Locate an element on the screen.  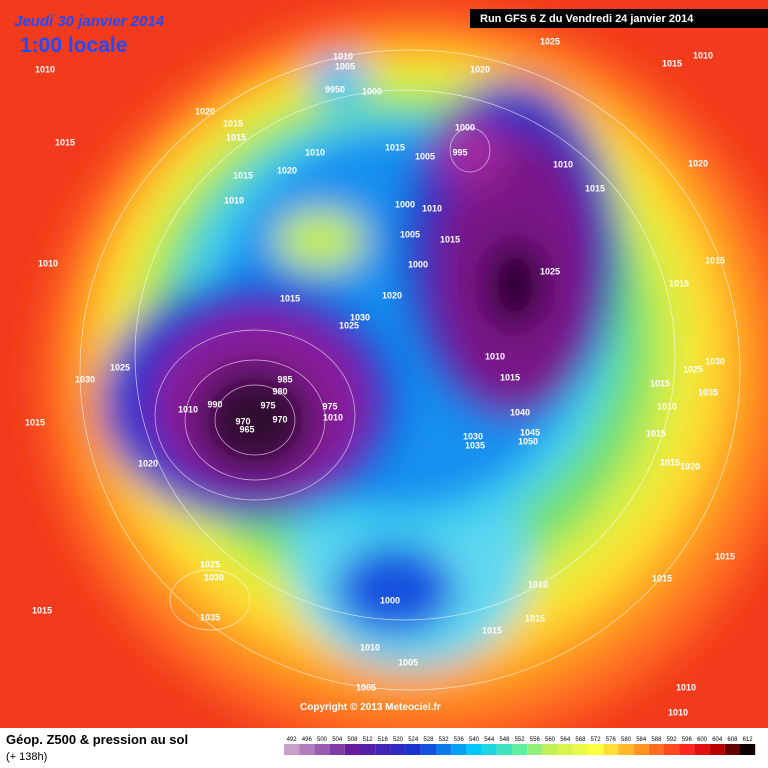
pressure-label: 985 is located at coordinates (284, 379).